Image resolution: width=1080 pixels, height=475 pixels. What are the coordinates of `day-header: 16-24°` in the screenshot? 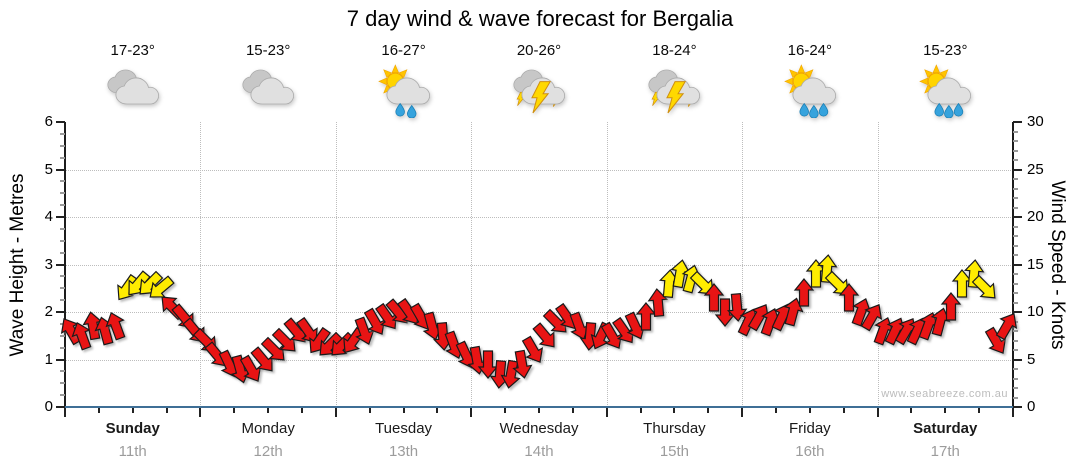 It's located at (810, 82).